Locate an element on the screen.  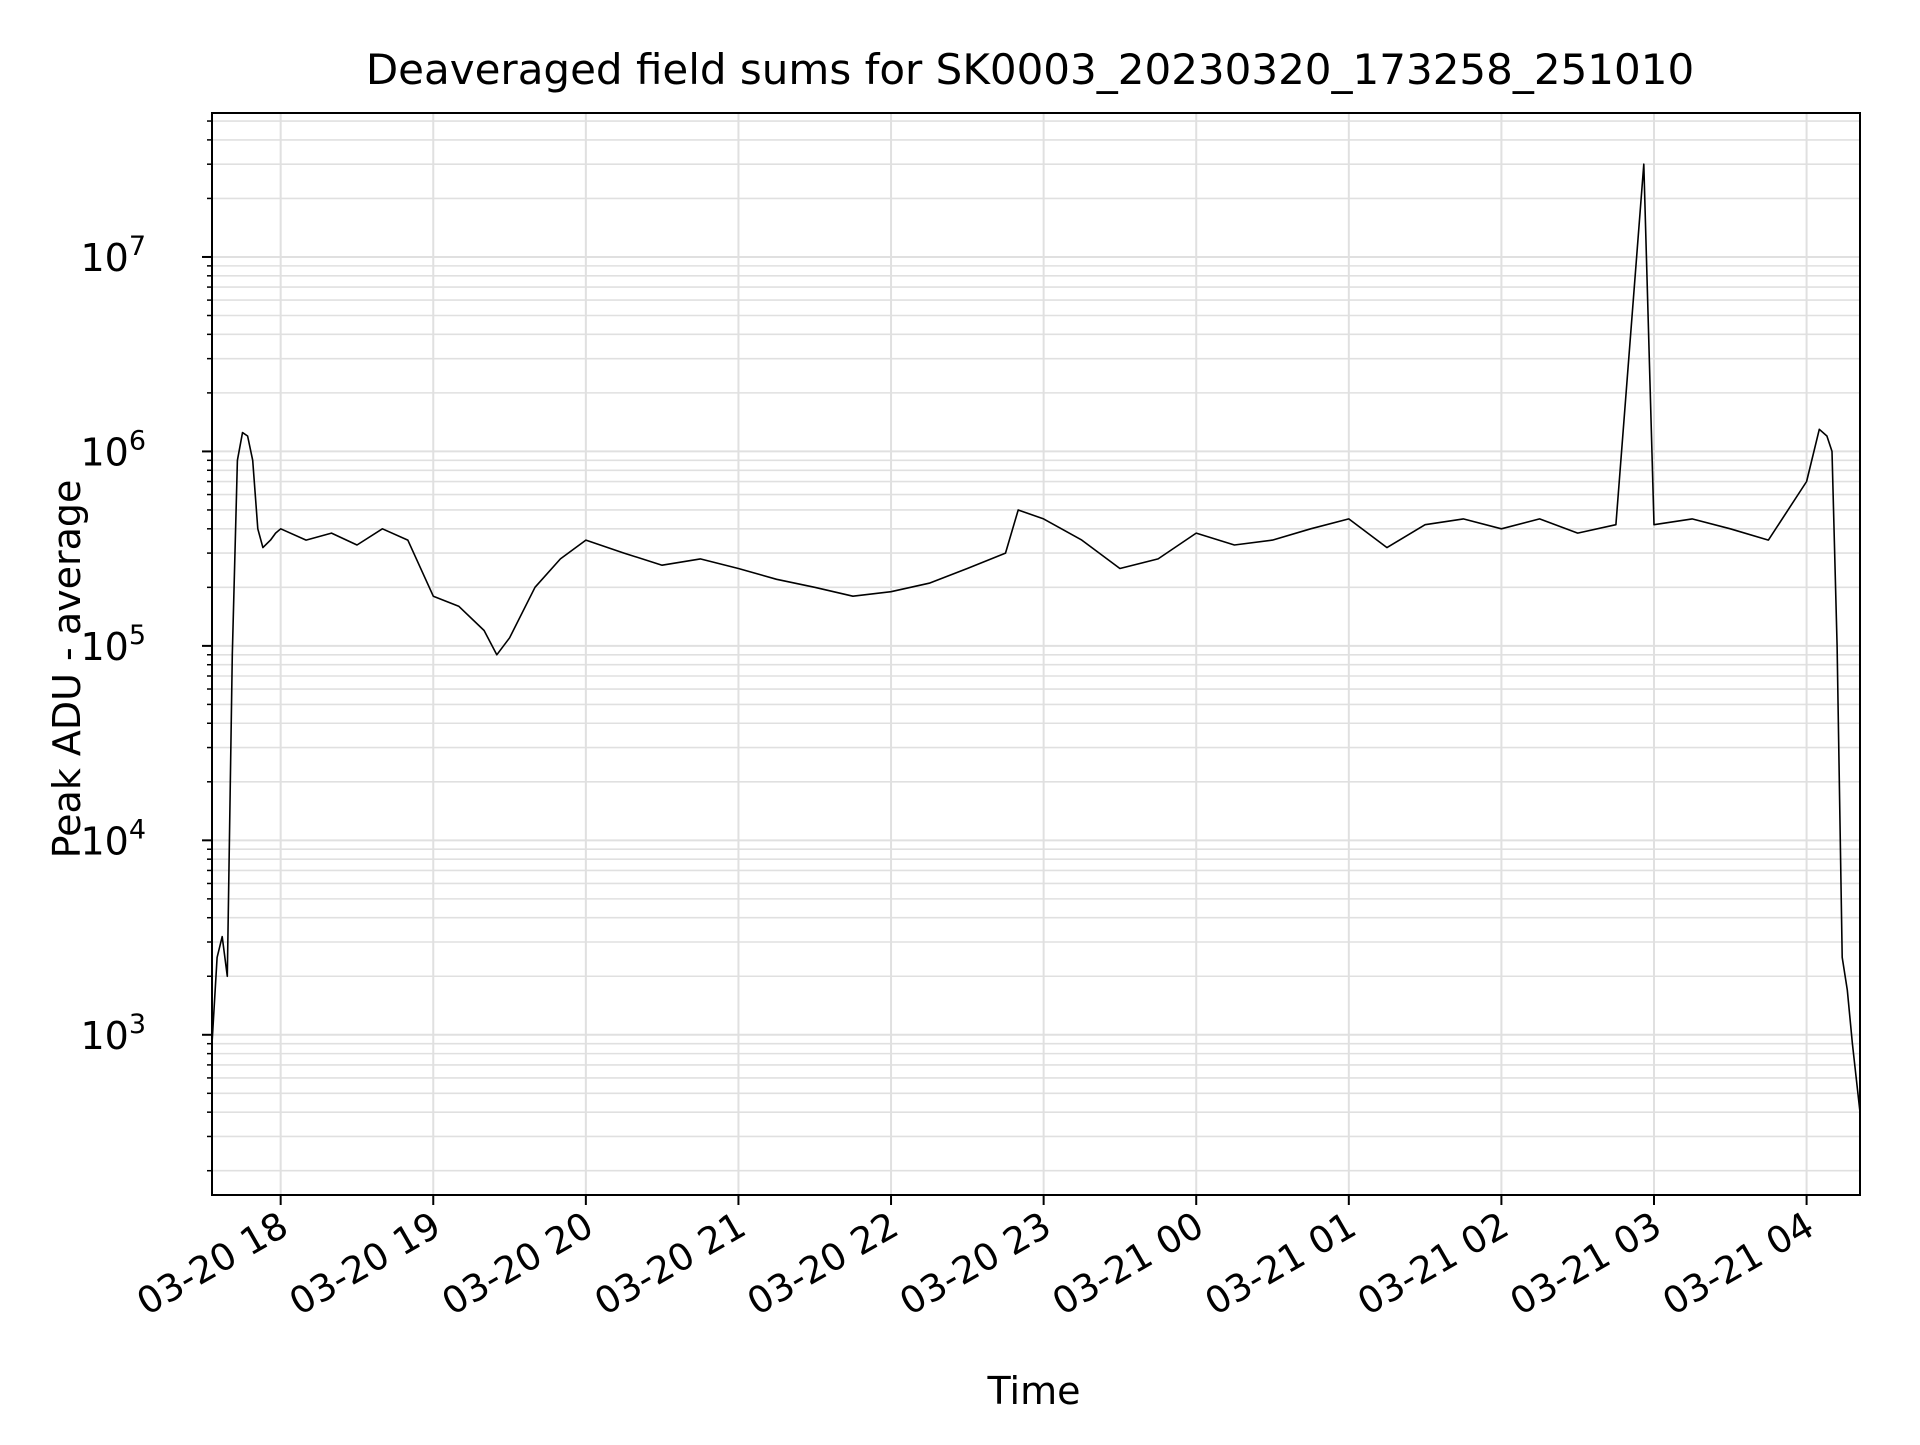
y-tick-label: 106 is located at coordinates (113, 449).